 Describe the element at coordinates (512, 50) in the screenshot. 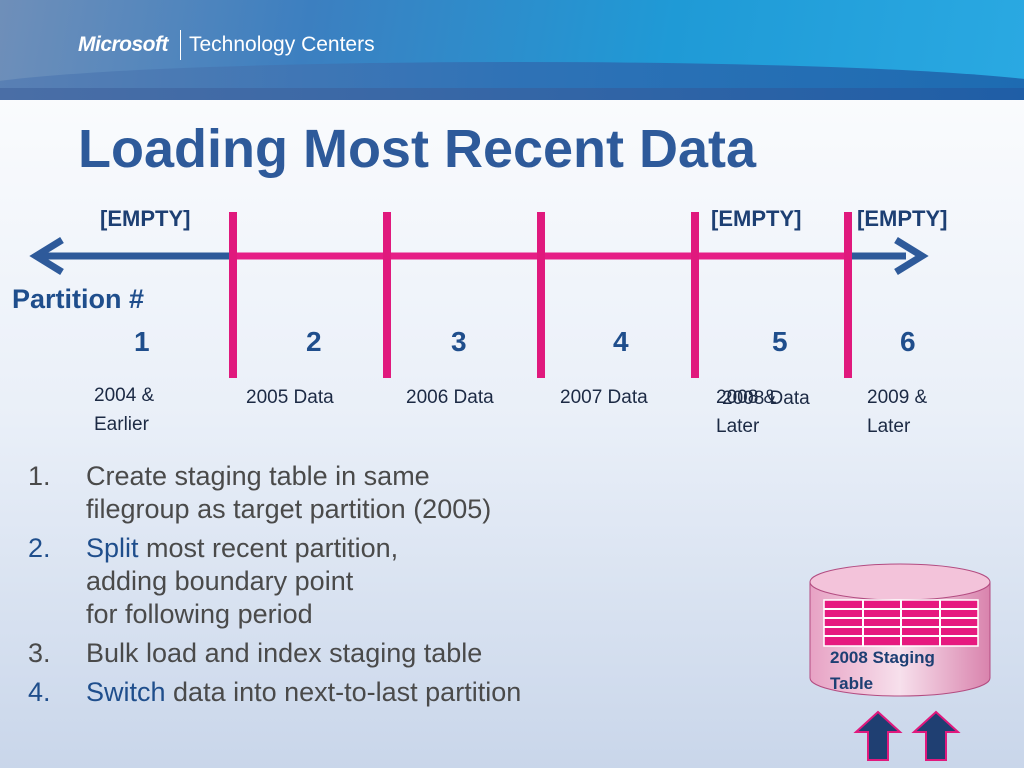

I see `header-banner: Microsoft Technology Centers` at that location.